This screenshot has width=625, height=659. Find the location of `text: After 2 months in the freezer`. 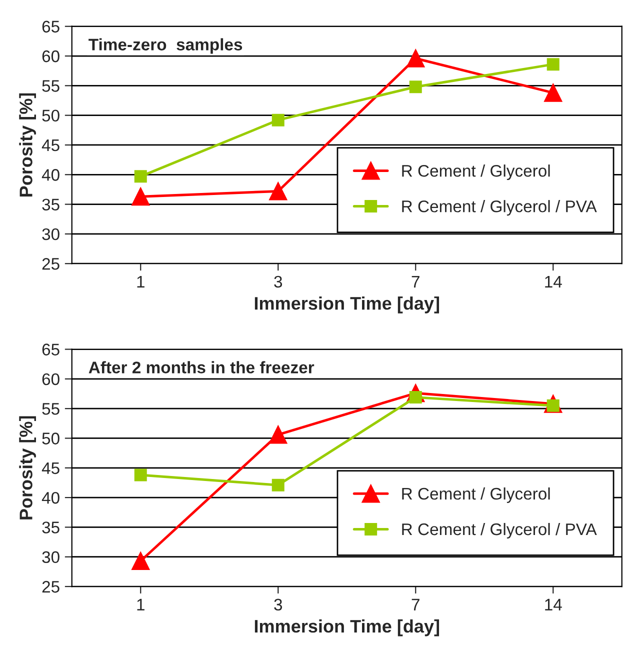

text: After 2 months in the freezer is located at coordinates (201, 367).